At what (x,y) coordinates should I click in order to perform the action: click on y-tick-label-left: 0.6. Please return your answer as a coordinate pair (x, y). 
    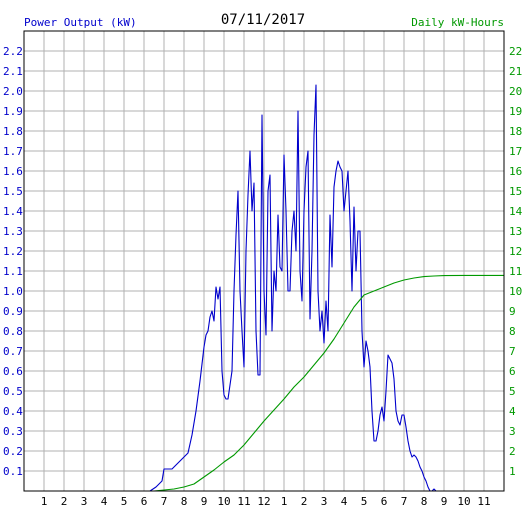
    Looking at the image, I should click on (13, 371).